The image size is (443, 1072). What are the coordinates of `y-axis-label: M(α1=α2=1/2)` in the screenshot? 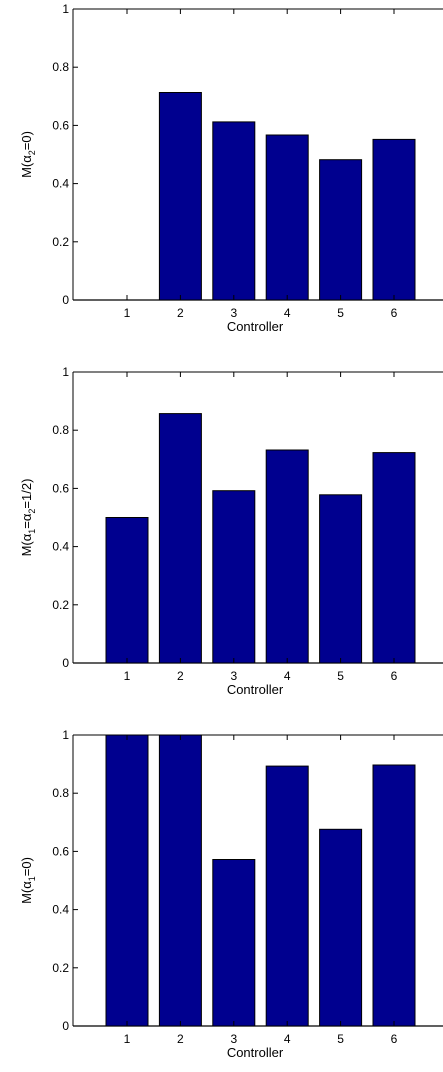 It's located at (28, 518).